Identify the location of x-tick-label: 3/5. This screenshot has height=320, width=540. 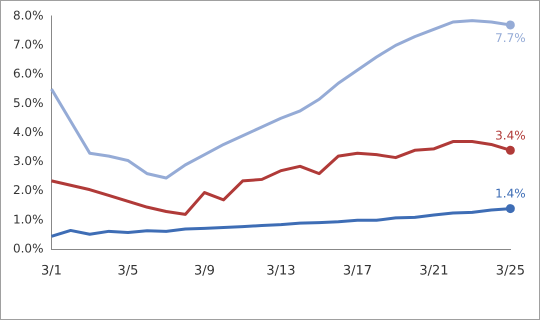
(128, 271).